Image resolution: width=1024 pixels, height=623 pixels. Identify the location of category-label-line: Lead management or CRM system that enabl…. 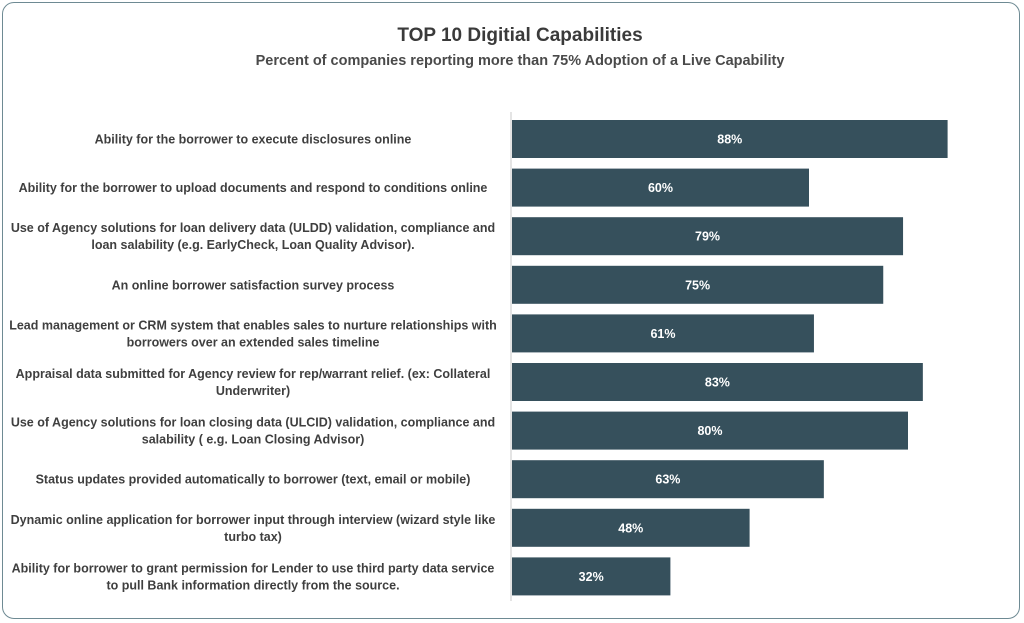
(253, 325).